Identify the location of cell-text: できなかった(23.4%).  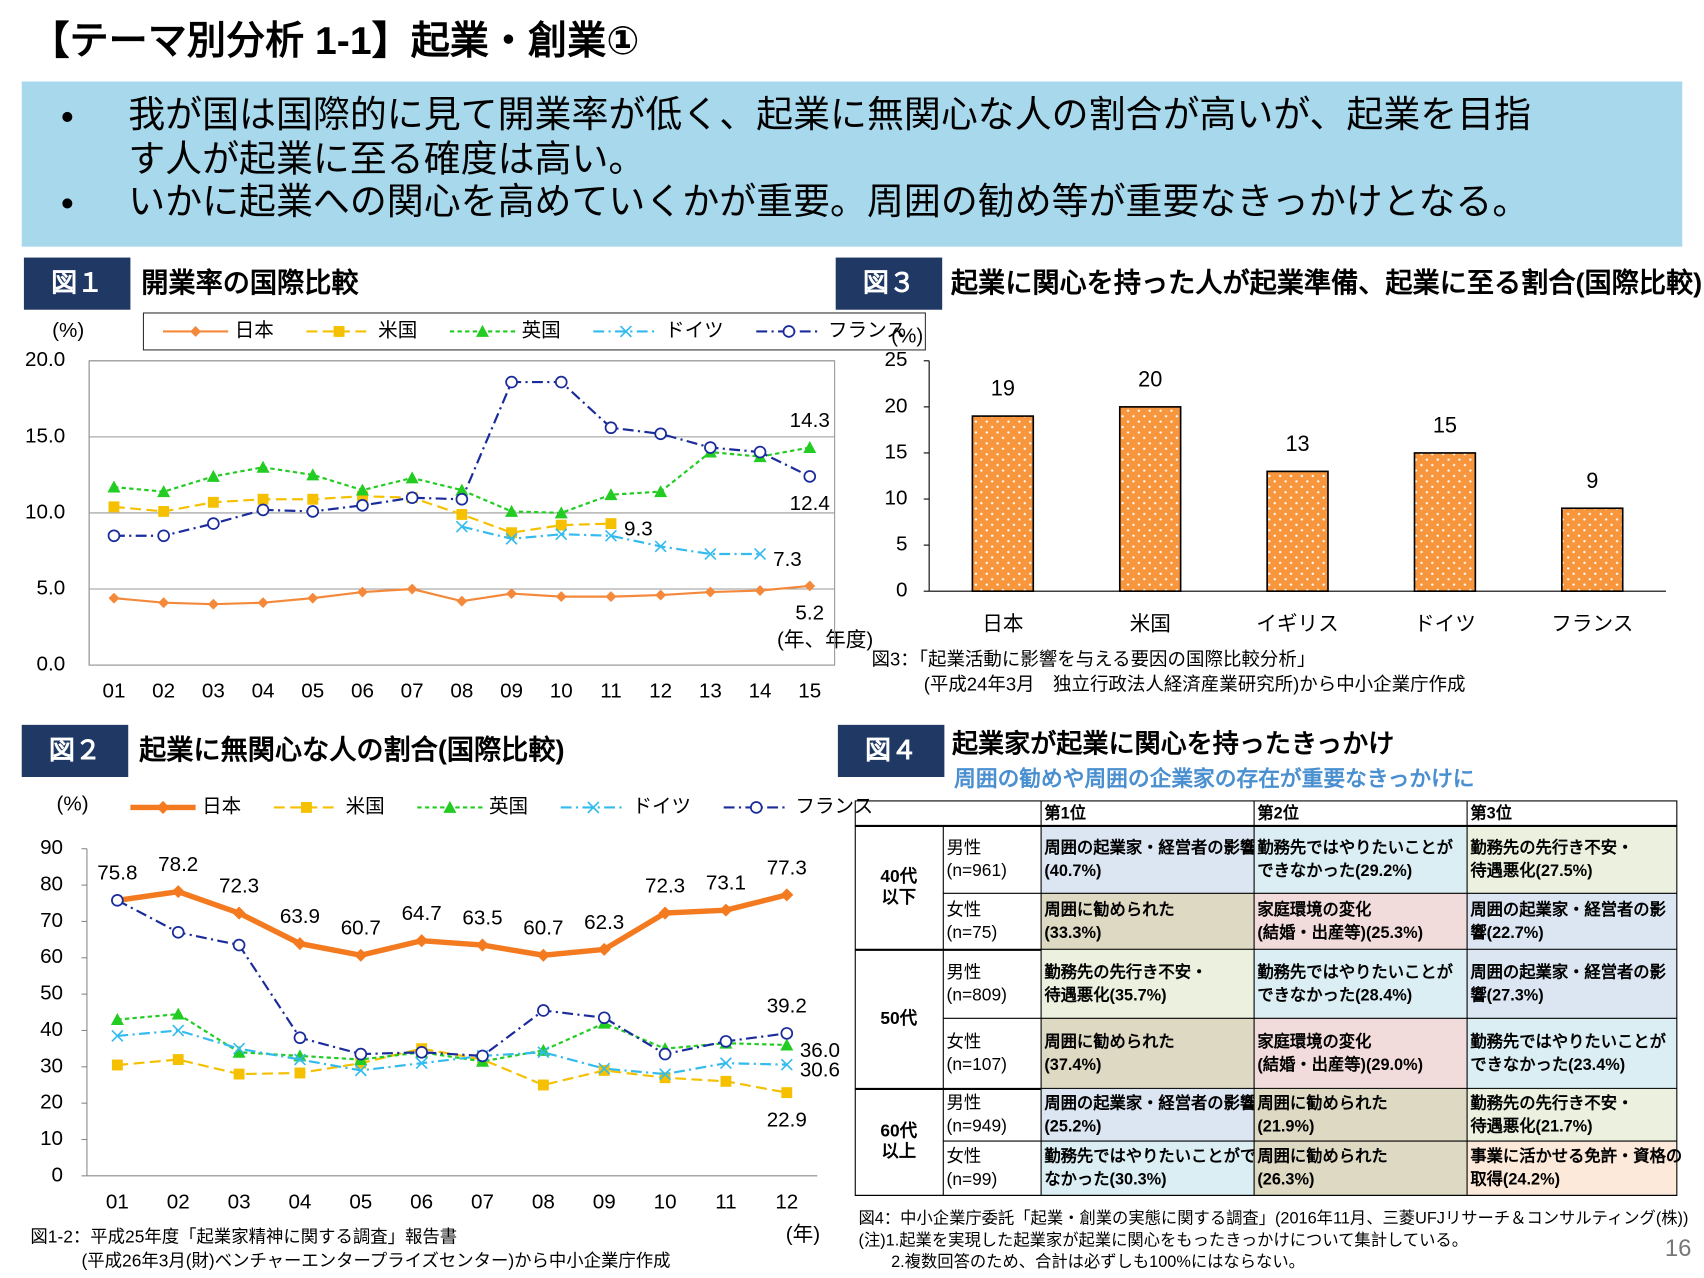
(1547, 1065).